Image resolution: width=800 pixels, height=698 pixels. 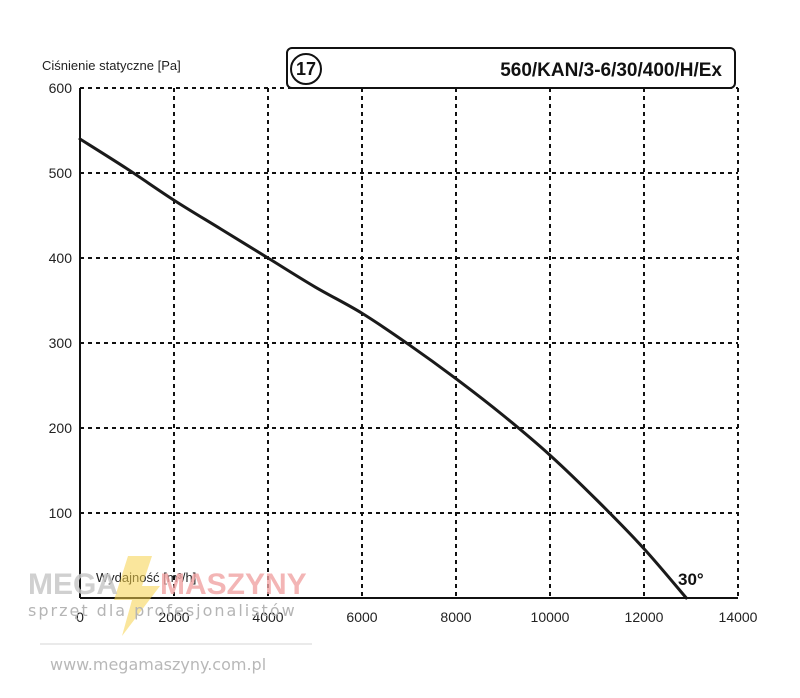 What do you see at coordinates (61, 343) in the screenshot?
I see `y-tick-label: 300` at bounding box center [61, 343].